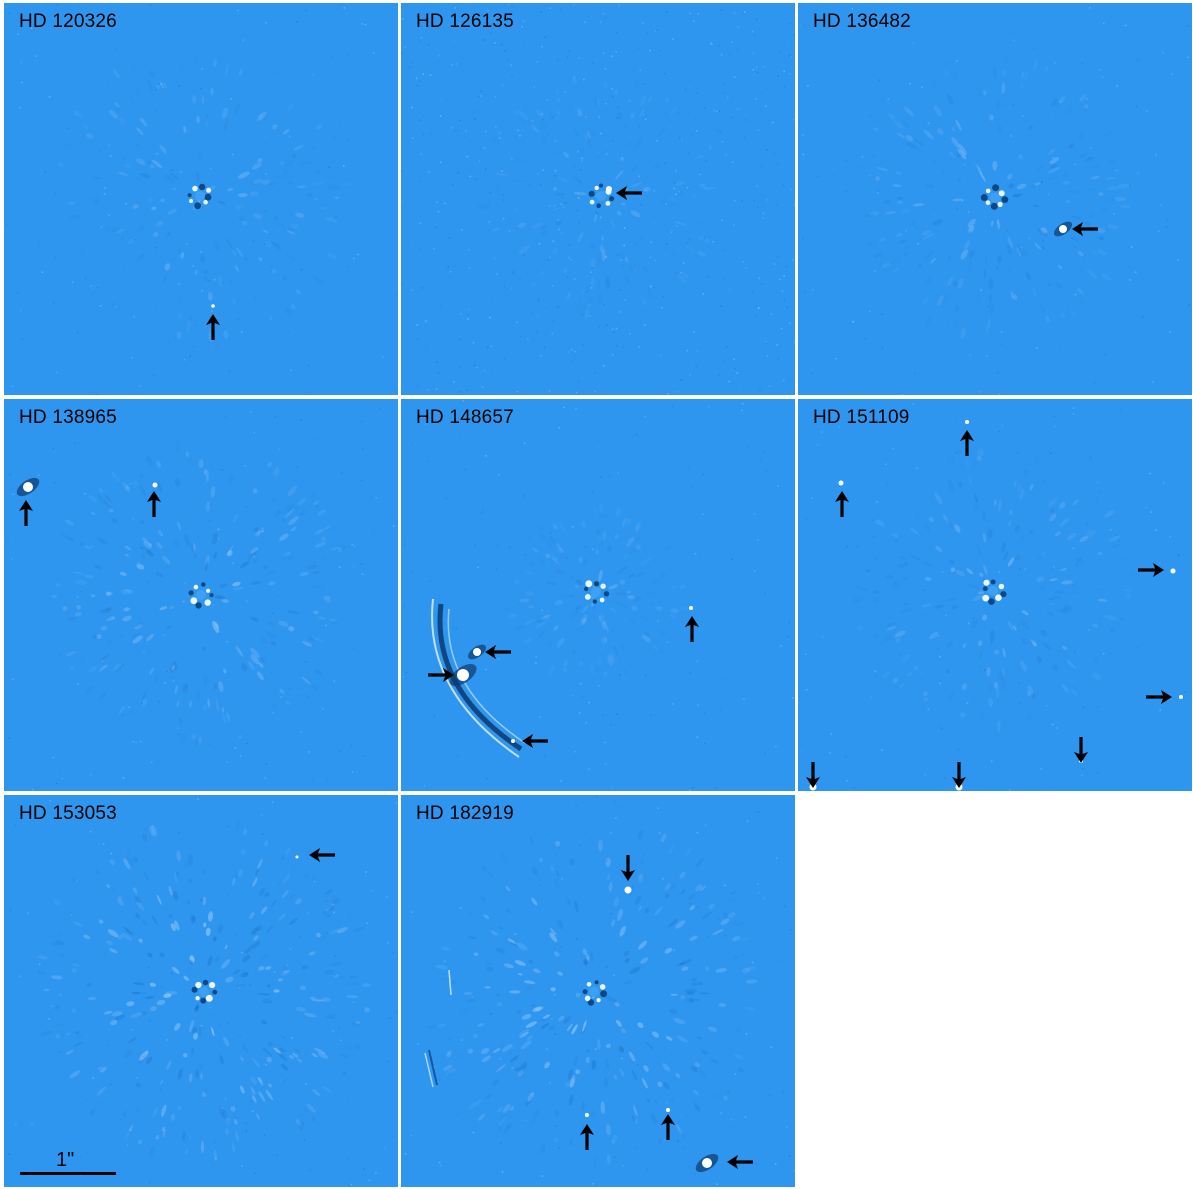 This screenshot has width=1193, height=1189. Describe the element at coordinates (68, 21) in the screenshot. I see `panel-title: HD 120326` at that location.